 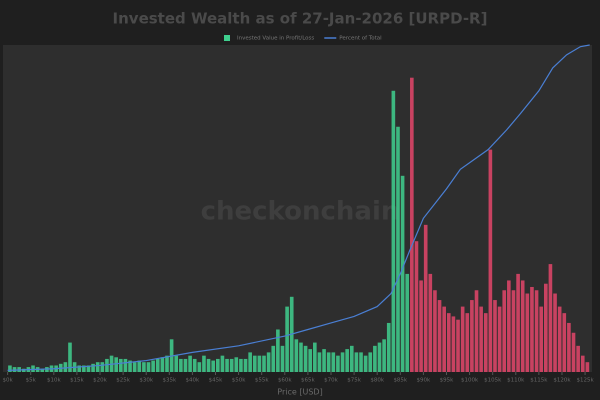 What do you see at coordinates (354, 381) in the screenshot?
I see `x-tick-label: $75k` at bounding box center [354, 381].